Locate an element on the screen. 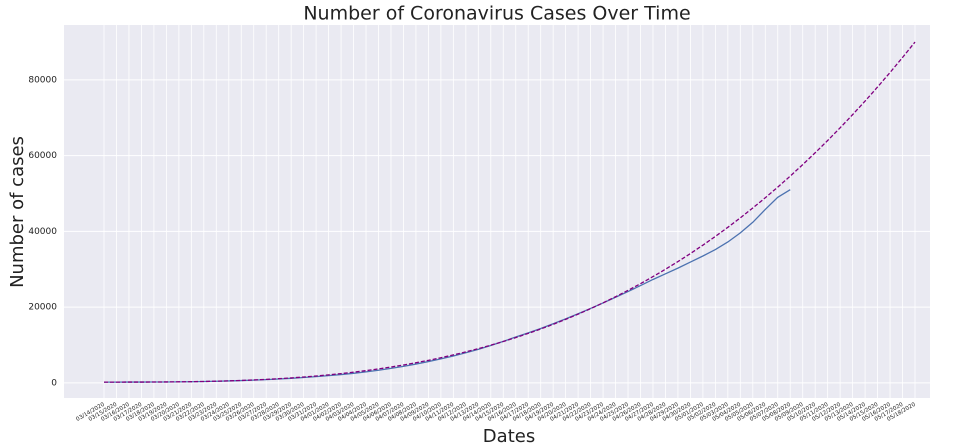 The height and width of the screenshot is (447, 967). x-axis-label: Dates is located at coordinates (509, 436).